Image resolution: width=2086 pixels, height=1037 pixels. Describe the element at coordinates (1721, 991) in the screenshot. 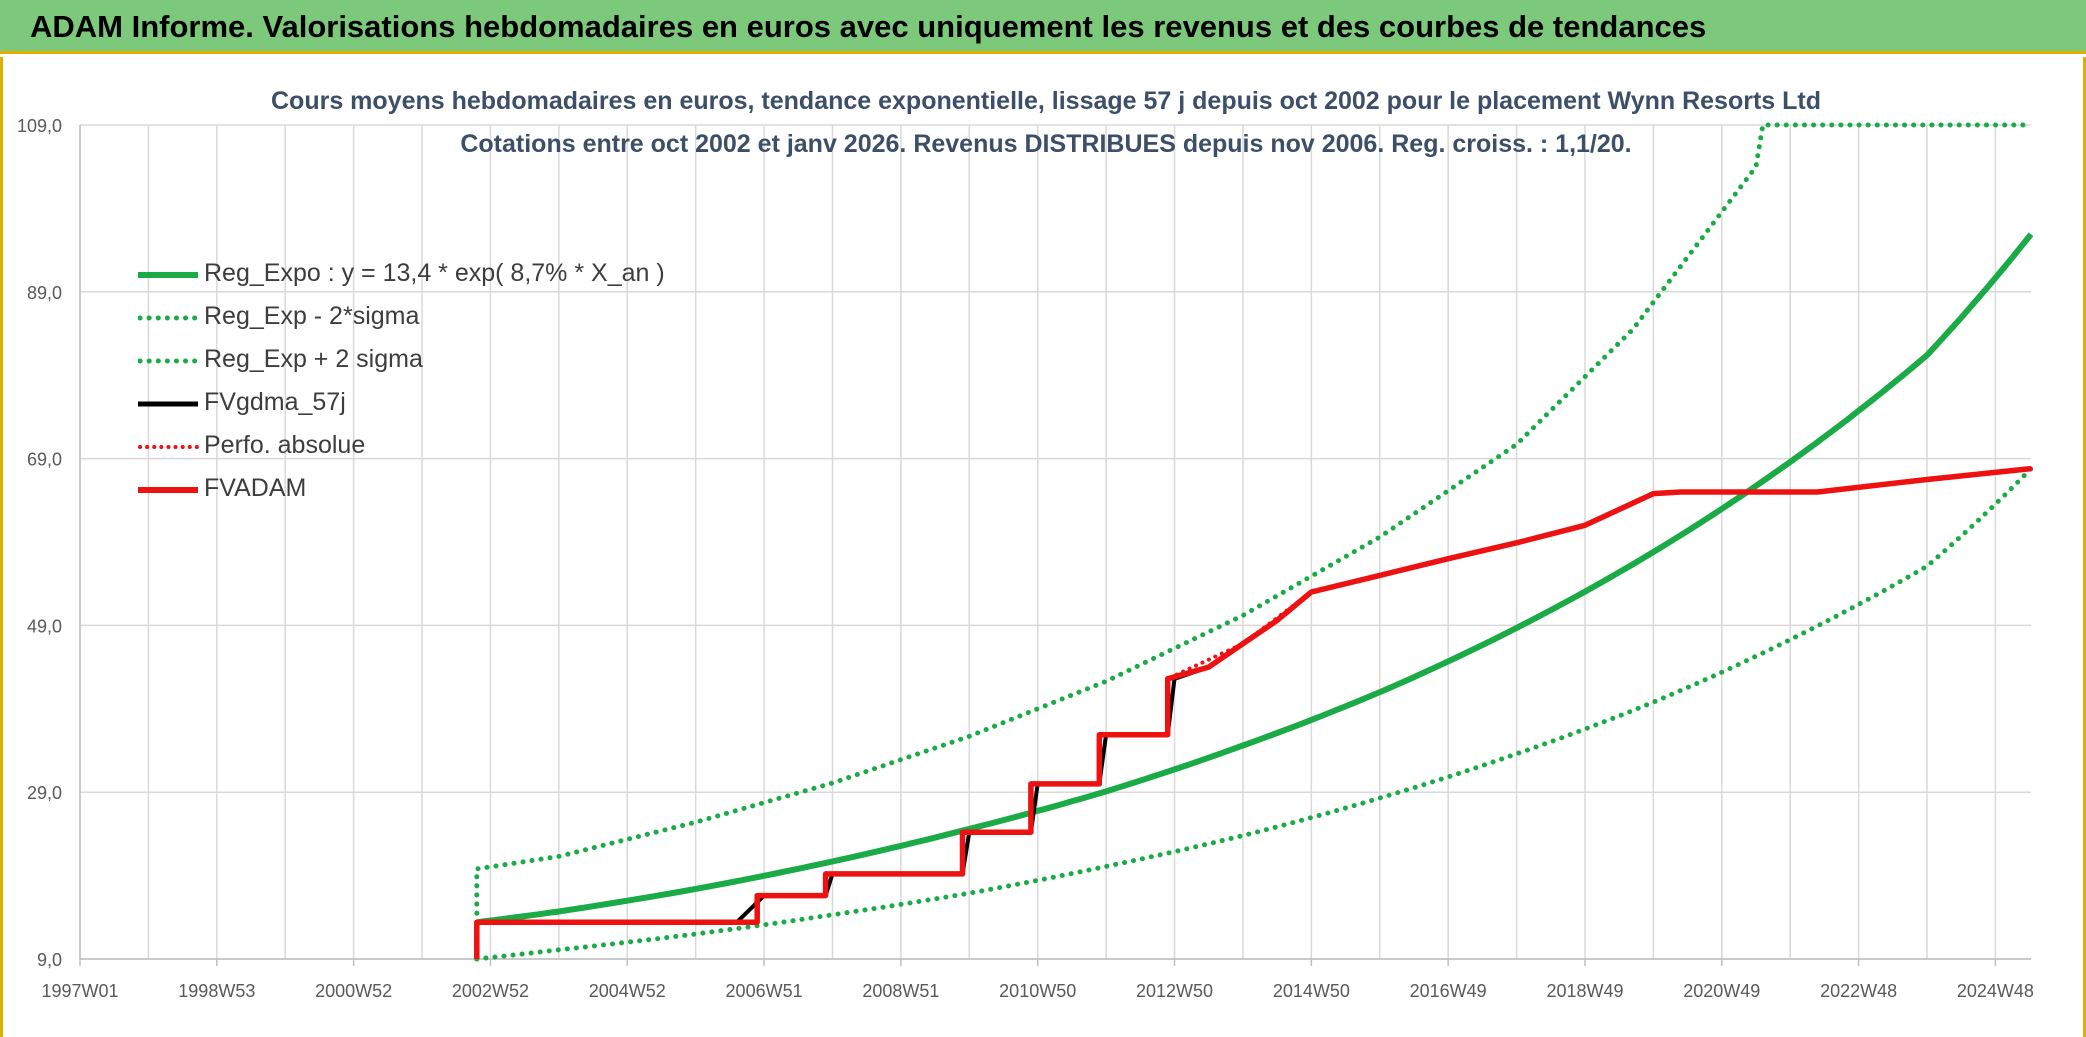

I see `x-tick-label: 2020W49` at that location.